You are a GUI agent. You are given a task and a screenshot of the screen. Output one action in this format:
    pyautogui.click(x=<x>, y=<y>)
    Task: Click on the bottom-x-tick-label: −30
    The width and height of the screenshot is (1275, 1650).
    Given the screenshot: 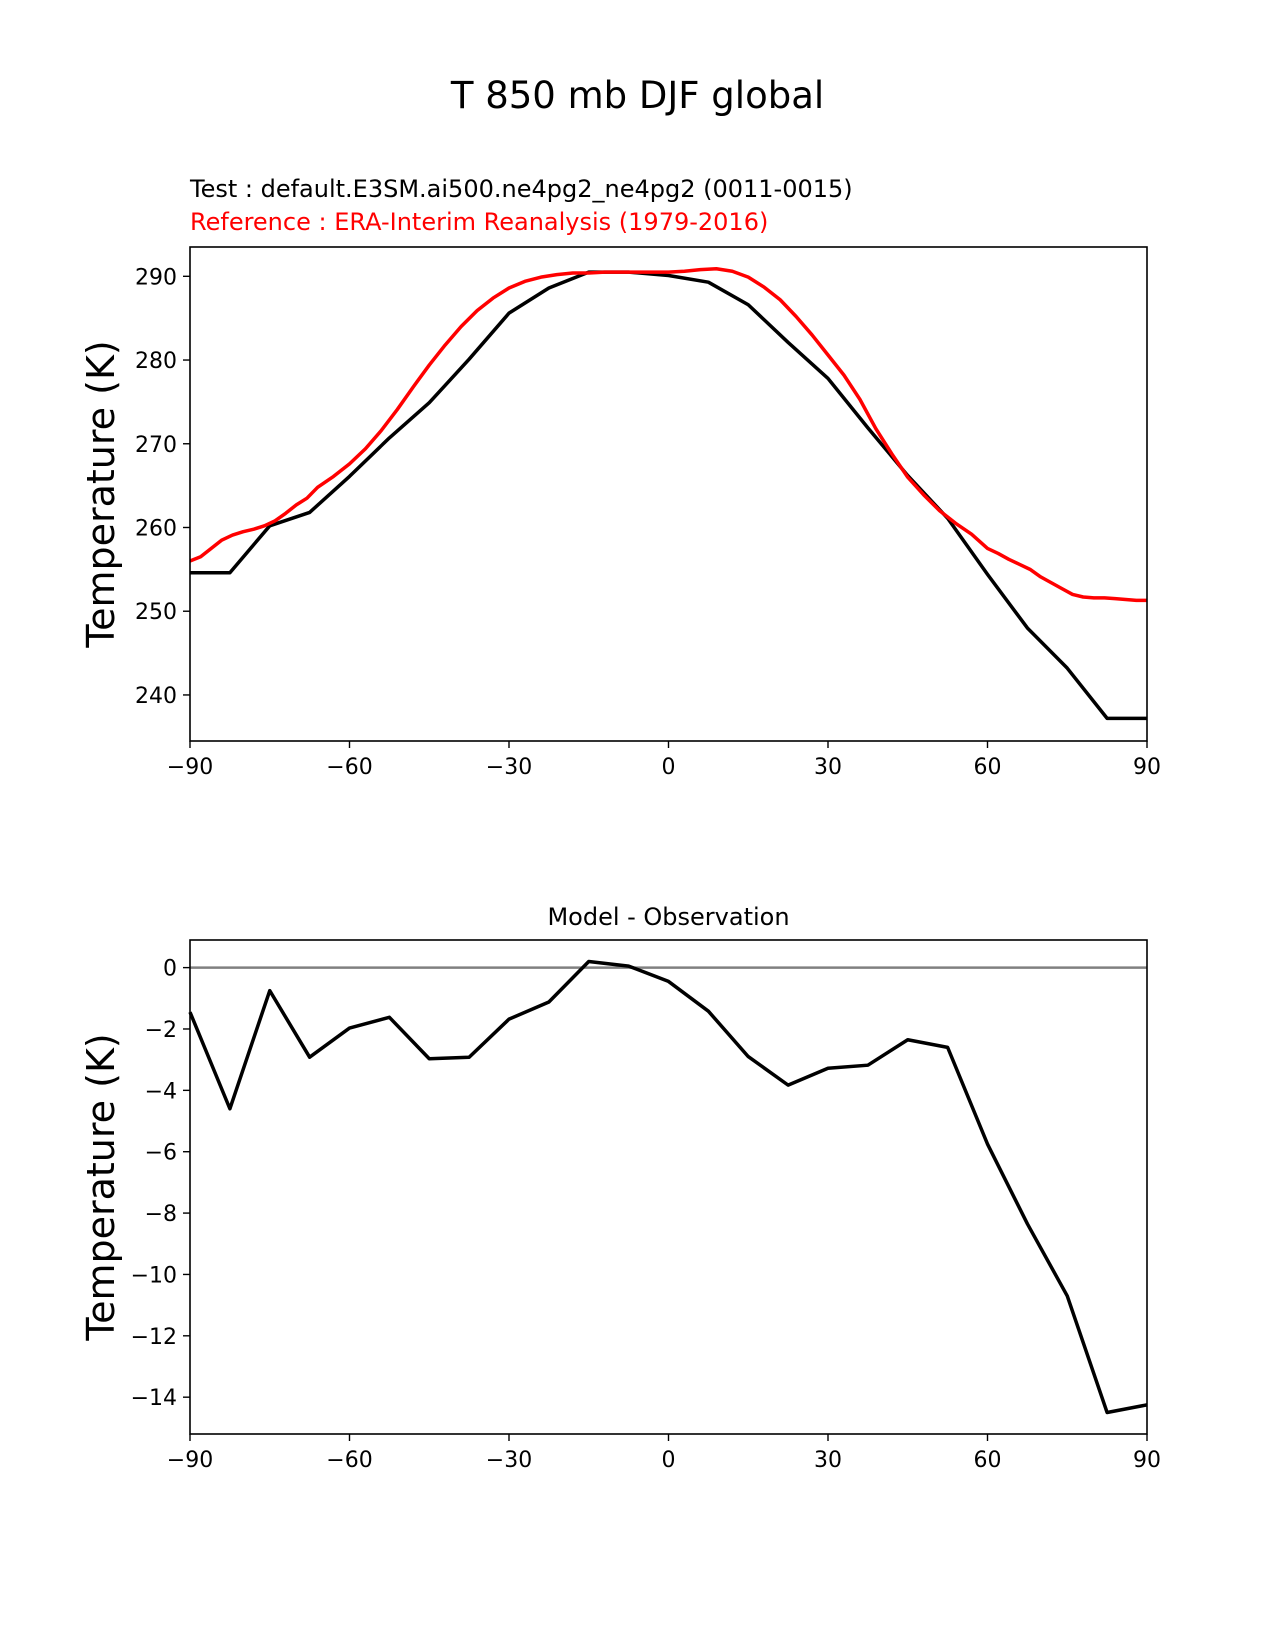 What is the action you would take?
    pyautogui.click(x=509, y=1460)
    